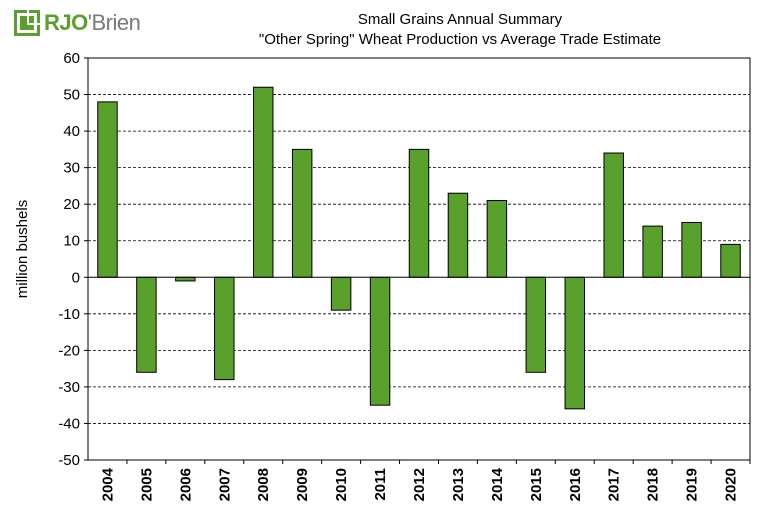  Describe the element at coordinates (71, 204) in the screenshot. I see `y-tick-label: 20` at that location.